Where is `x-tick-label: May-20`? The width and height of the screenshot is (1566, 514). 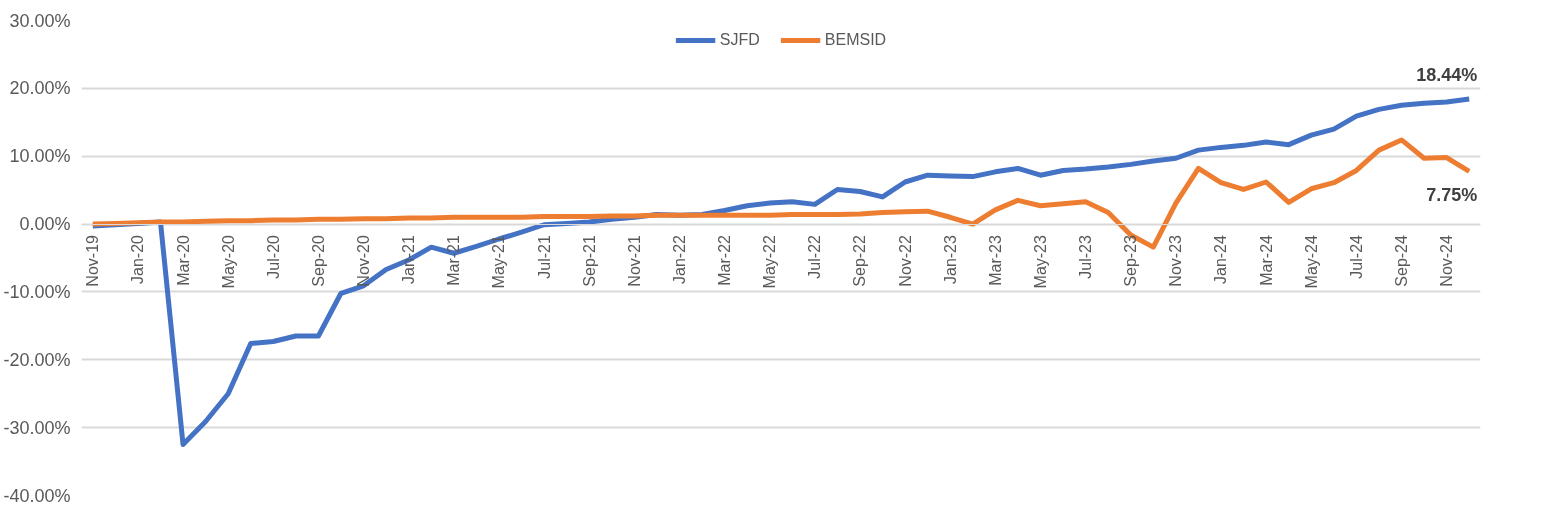 x-tick-label: May-20 is located at coordinates (228, 261).